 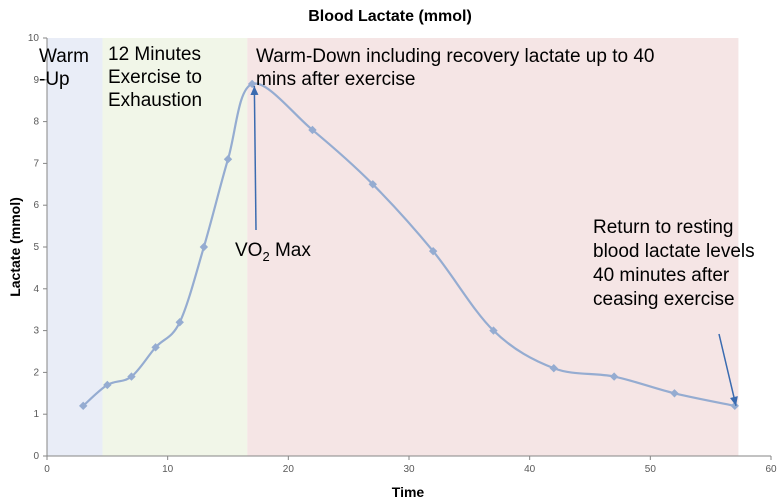 What do you see at coordinates (663, 227) in the screenshot?
I see `return-resting-line: Return to resting` at bounding box center [663, 227].